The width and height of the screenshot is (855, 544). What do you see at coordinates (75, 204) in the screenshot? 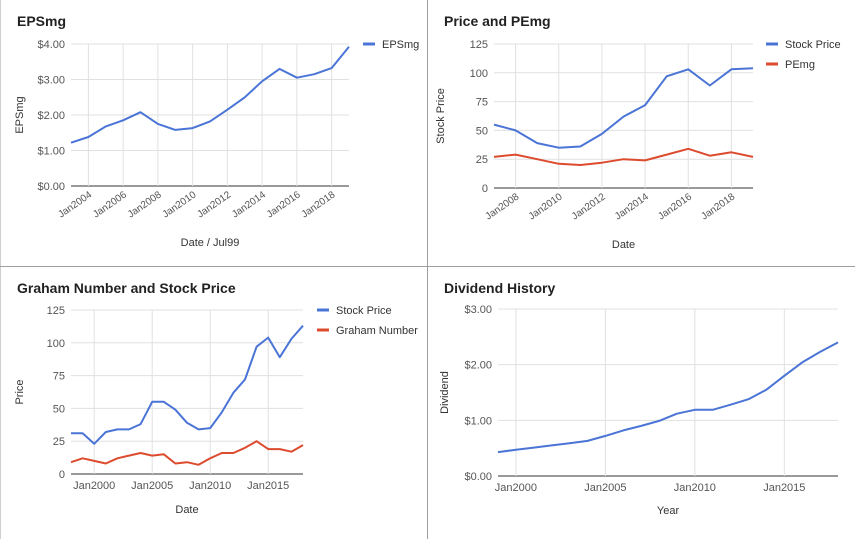
I see `x-tick-label: Jan2004` at bounding box center [75, 204].